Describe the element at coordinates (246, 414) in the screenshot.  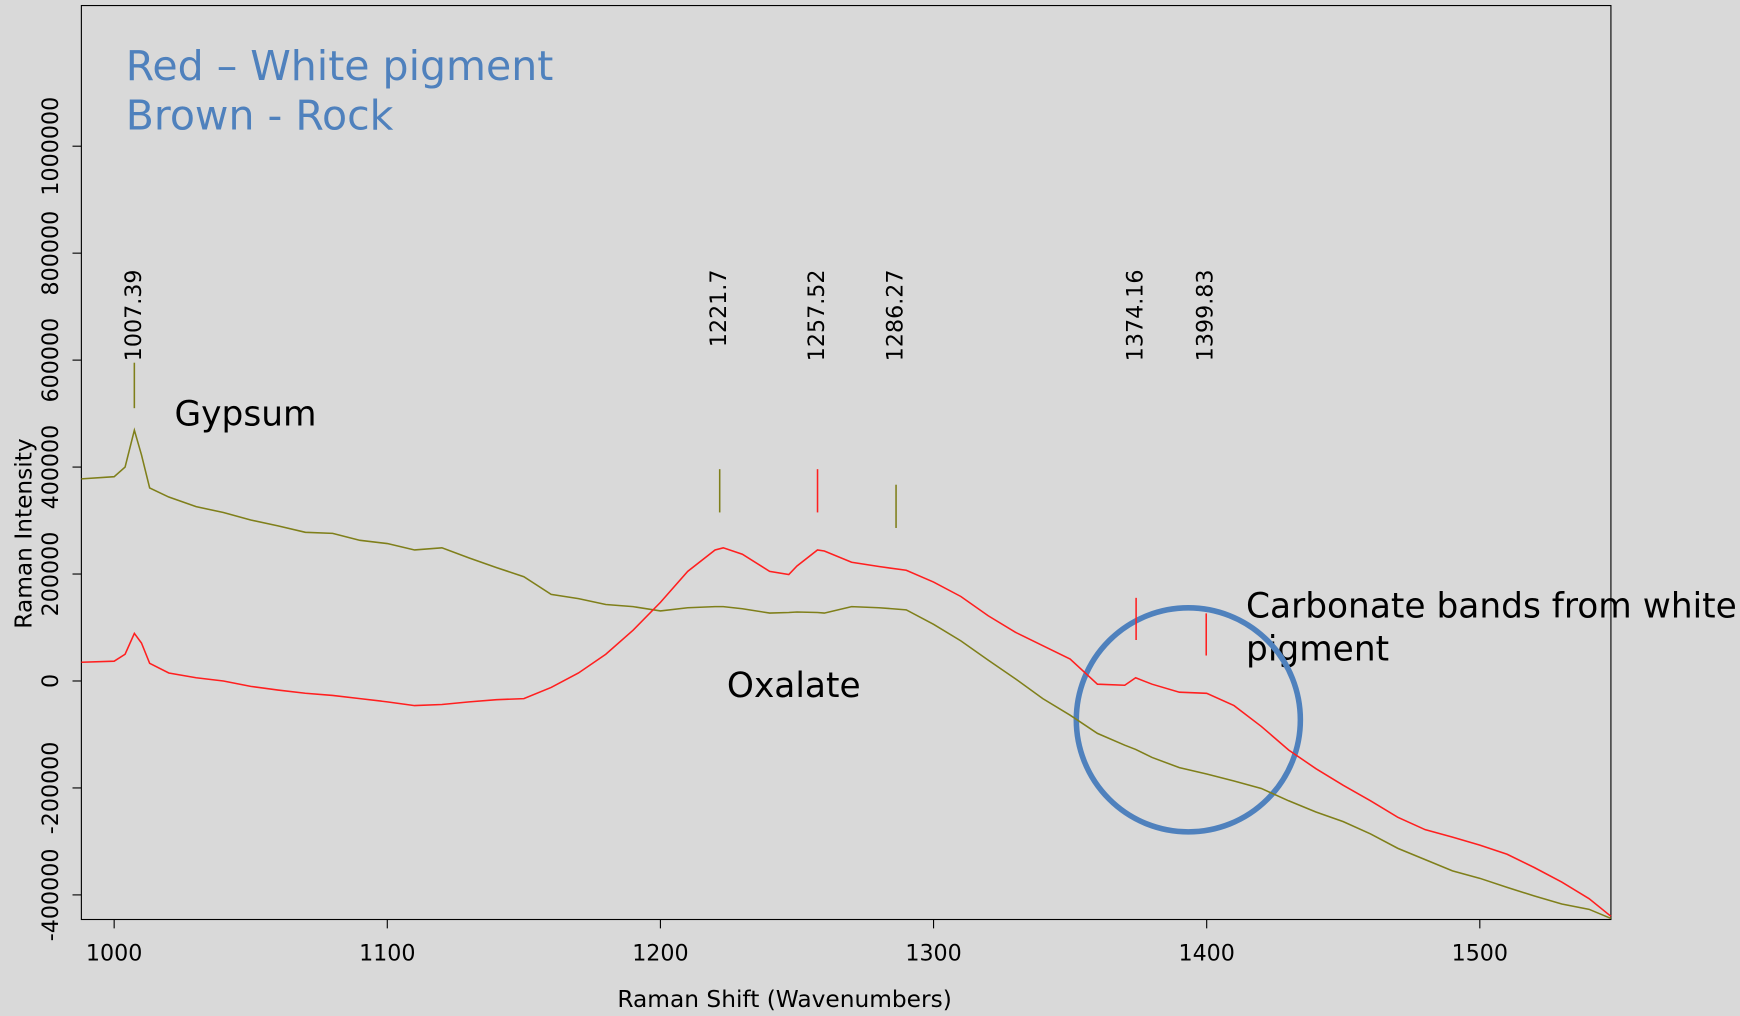
I see `annotation: Gypsum` at that location.